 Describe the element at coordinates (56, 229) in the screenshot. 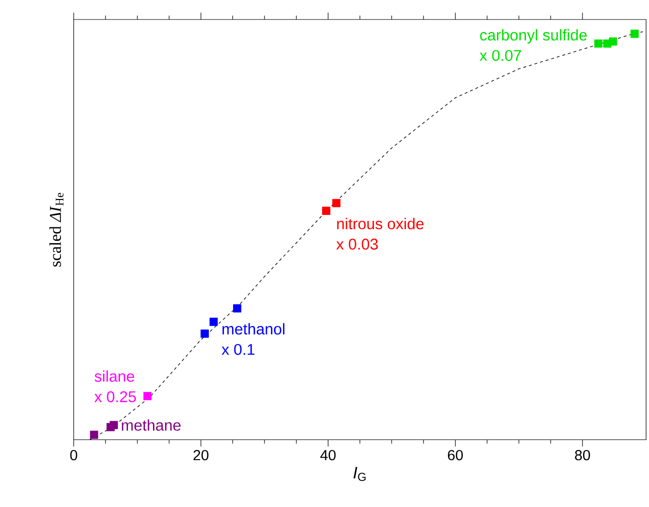

I see `y-axis-title: scaled ΔI$_{He}$` at that location.